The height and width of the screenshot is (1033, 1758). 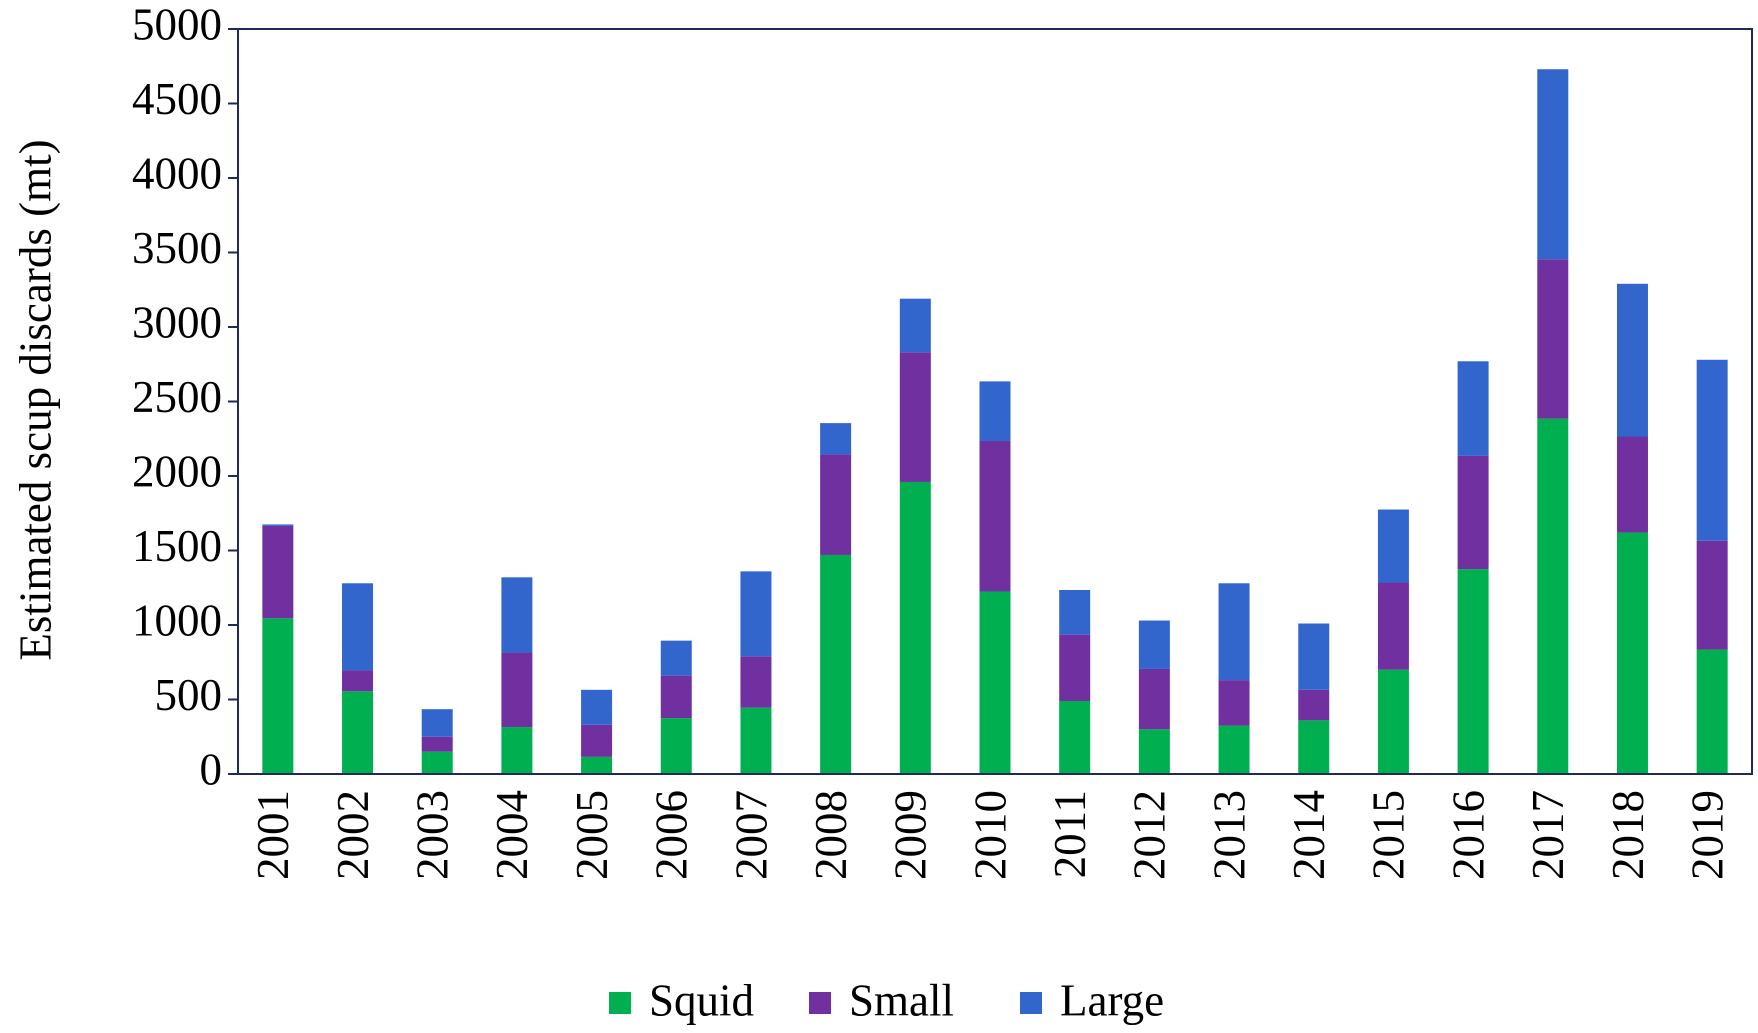 I want to click on y-tick-label: 3000, so click(x=177, y=322).